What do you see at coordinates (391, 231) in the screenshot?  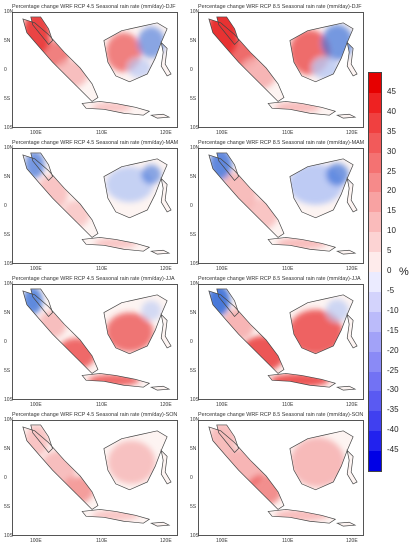 I see `colorbar-tick-label: 10` at bounding box center [391, 231].